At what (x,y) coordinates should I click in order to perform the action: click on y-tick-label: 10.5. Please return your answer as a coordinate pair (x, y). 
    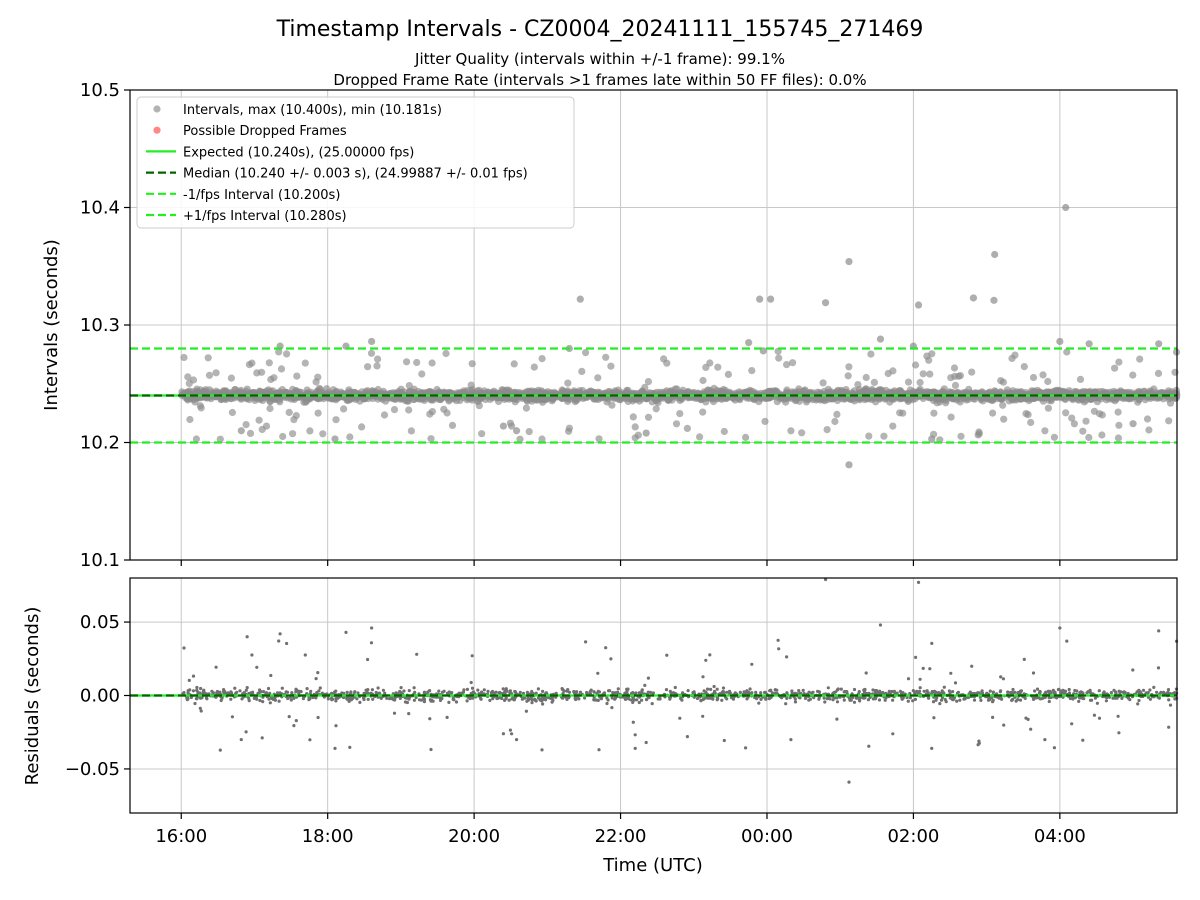
    Looking at the image, I should click on (100, 90).